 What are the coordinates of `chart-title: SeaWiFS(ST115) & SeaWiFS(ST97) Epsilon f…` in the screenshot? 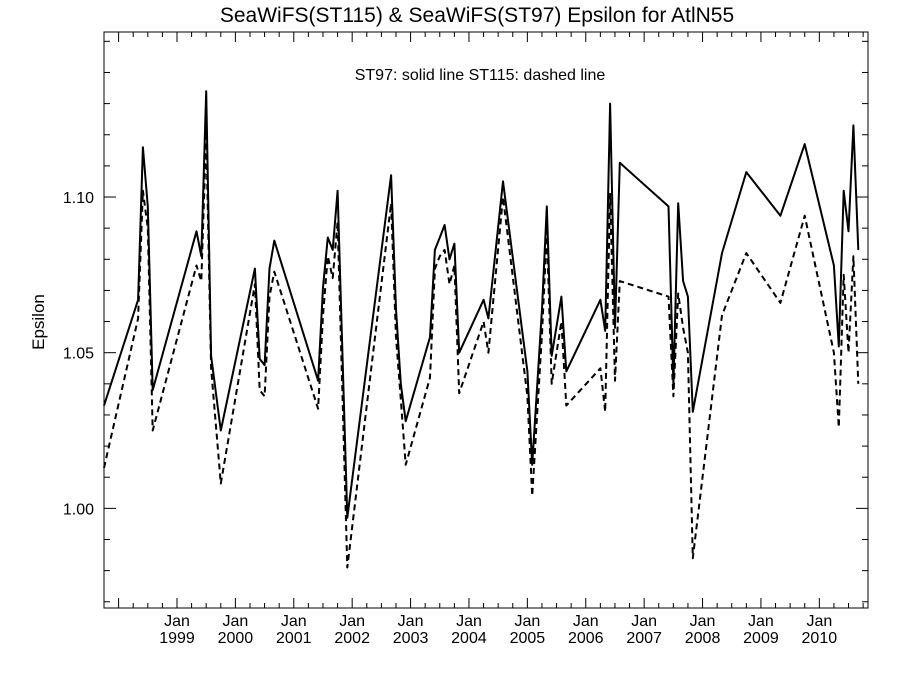 It's located at (477, 15).